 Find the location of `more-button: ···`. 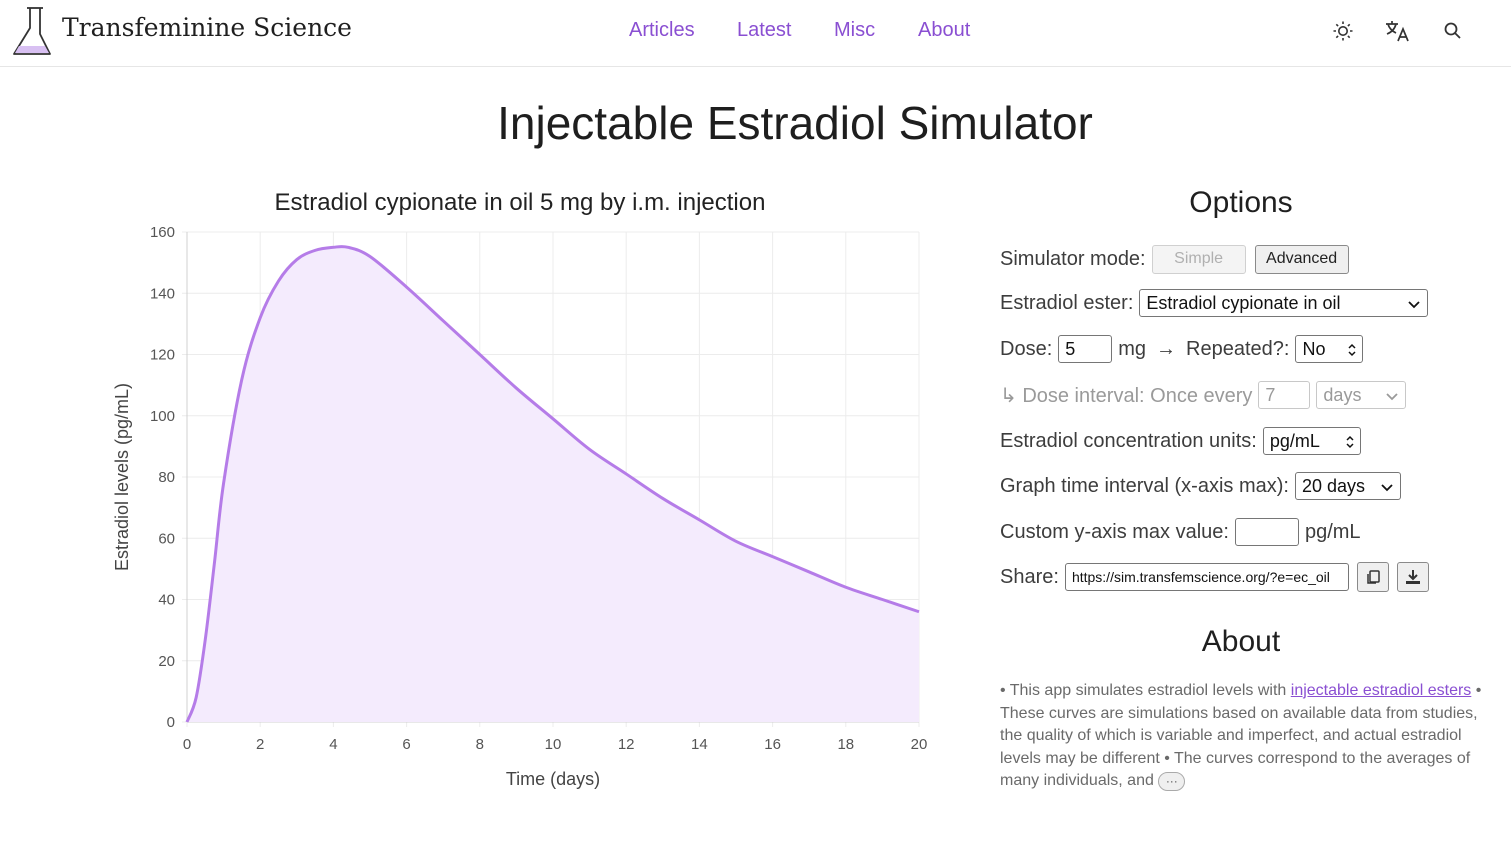

more-button: ··· is located at coordinates (1172, 781).